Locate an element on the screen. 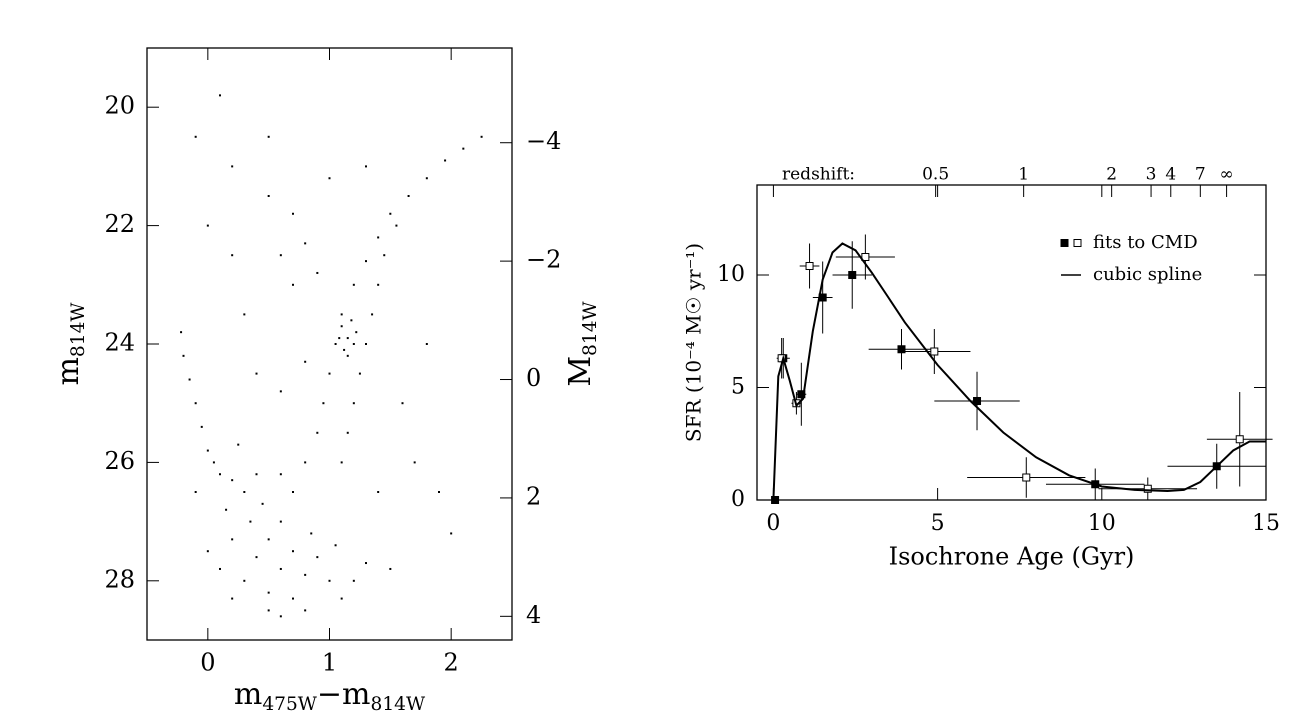 The width and height of the screenshot is (1312, 719). label-text: −m is located at coordinates (344, 694).